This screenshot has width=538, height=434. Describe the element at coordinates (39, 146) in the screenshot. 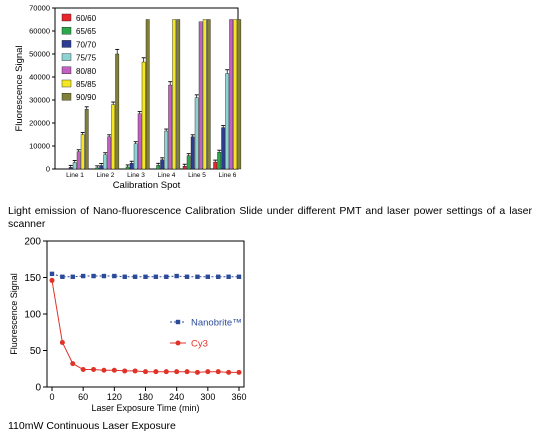

I see `y-tick-label: 10000` at that location.